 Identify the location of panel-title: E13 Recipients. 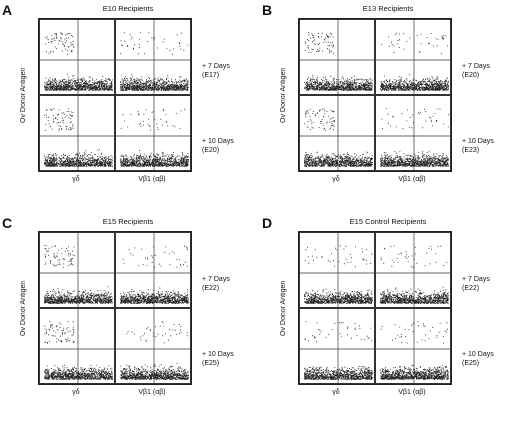
(388, 8).